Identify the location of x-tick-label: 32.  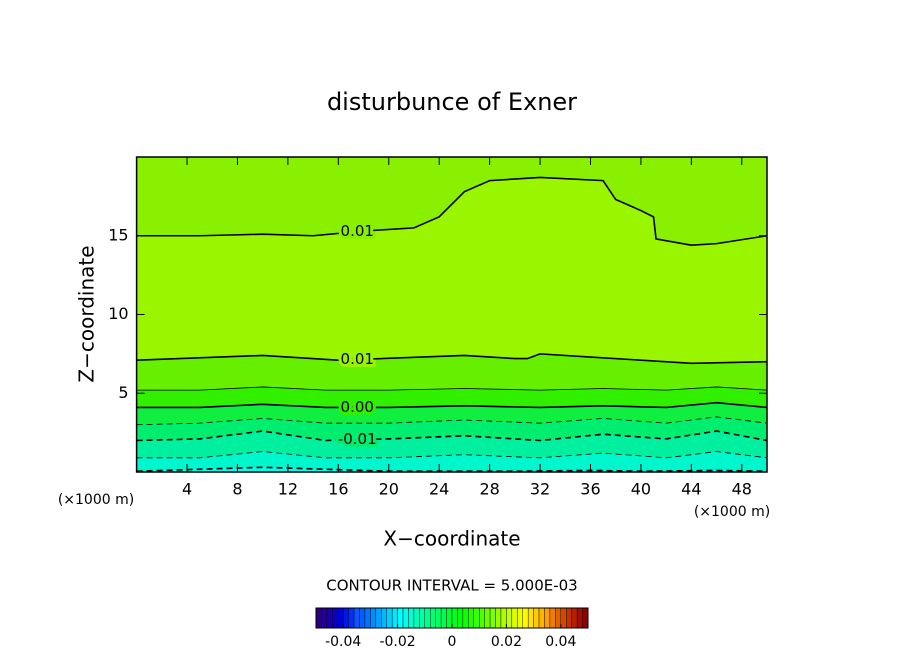
(540, 489).